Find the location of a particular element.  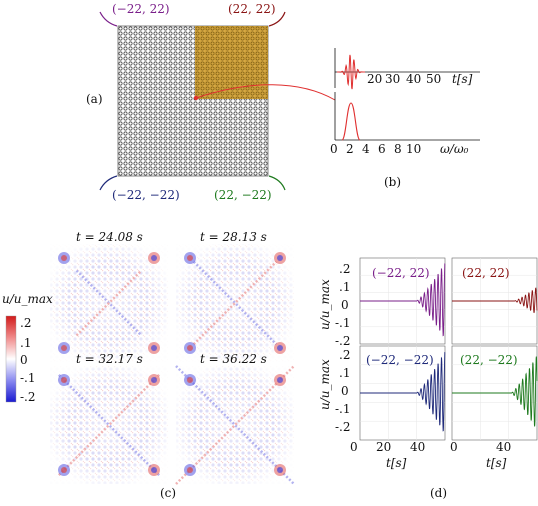

panel-label-d: (d) is located at coordinates (439, 493).